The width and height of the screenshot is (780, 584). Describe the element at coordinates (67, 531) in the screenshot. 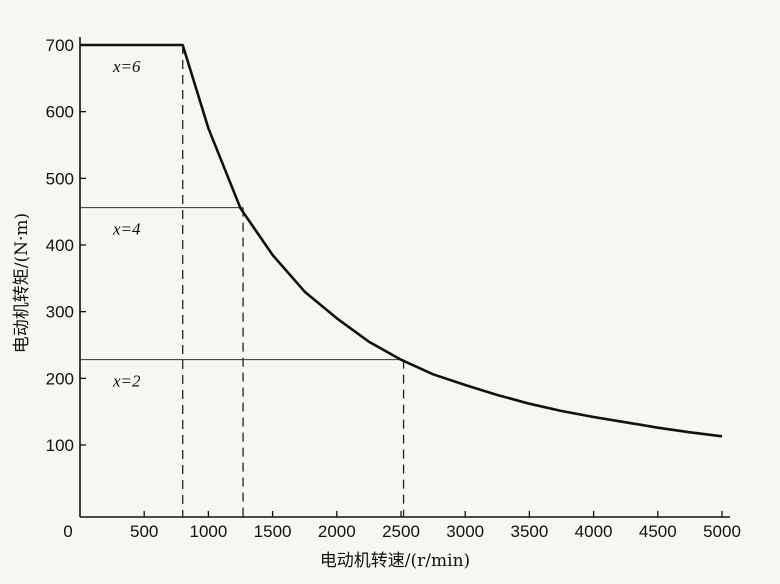

I see `x-tick-label: 0` at that location.